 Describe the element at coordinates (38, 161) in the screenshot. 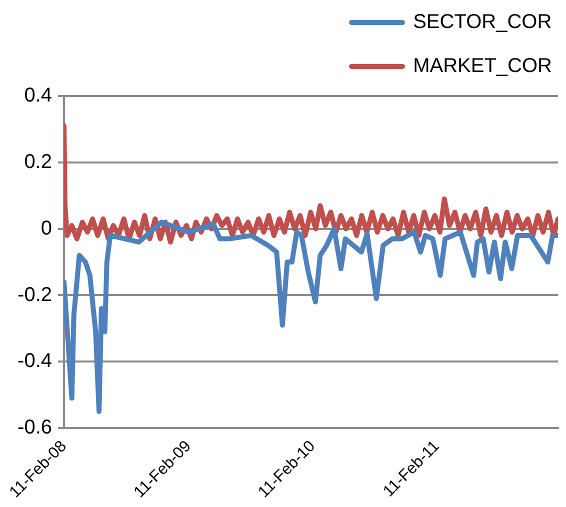

I see `y-tick-label: 0.2` at that location.